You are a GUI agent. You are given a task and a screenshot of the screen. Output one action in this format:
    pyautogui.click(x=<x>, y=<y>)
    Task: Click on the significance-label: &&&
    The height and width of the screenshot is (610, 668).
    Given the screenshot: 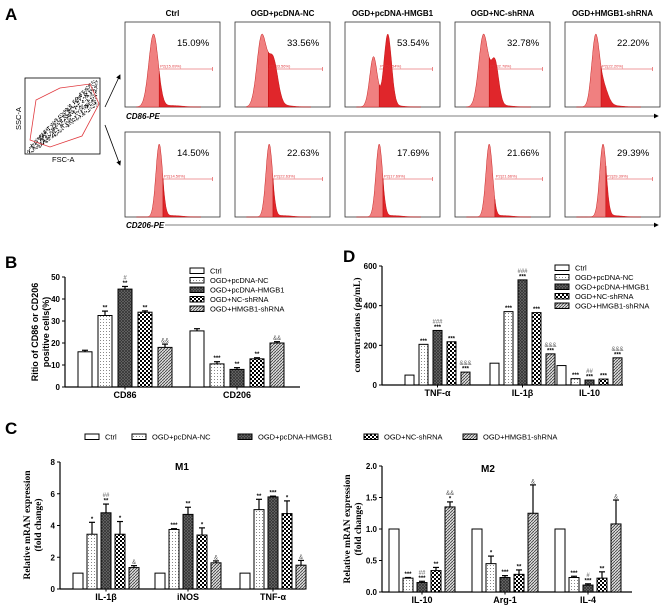 What is the action you would take?
    pyautogui.click(x=550, y=346)
    